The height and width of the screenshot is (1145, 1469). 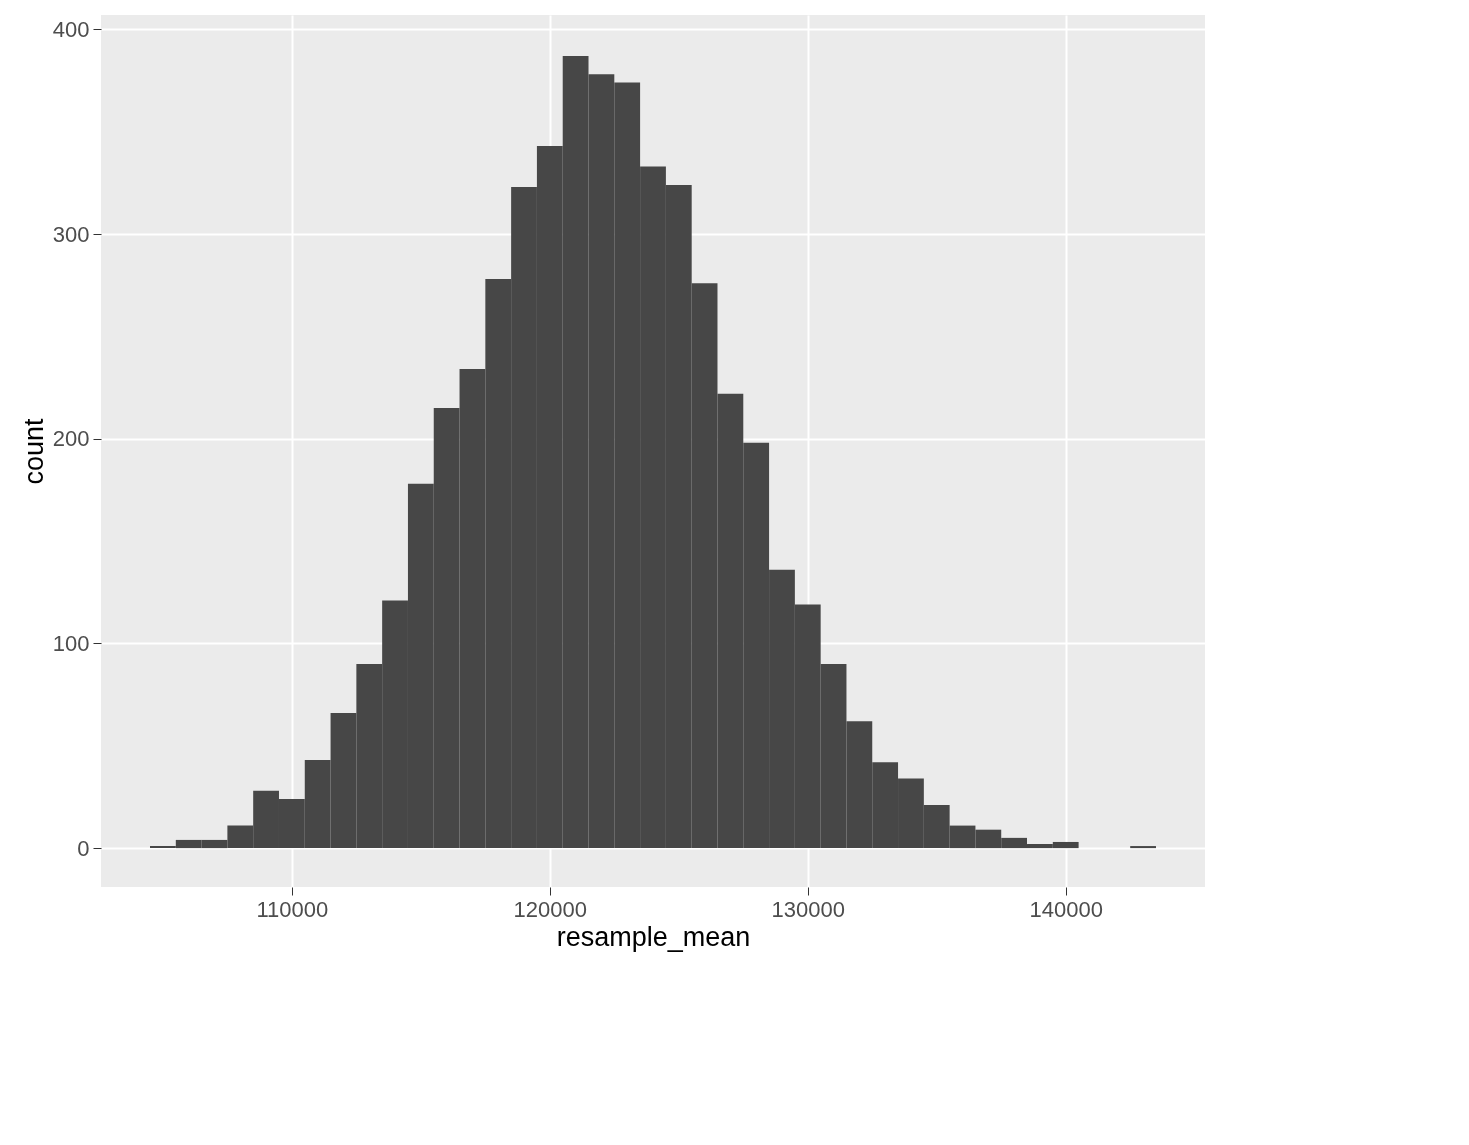 What do you see at coordinates (808, 909) in the screenshot?
I see `x-tick-label: 130000` at bounding box center [808, 909].